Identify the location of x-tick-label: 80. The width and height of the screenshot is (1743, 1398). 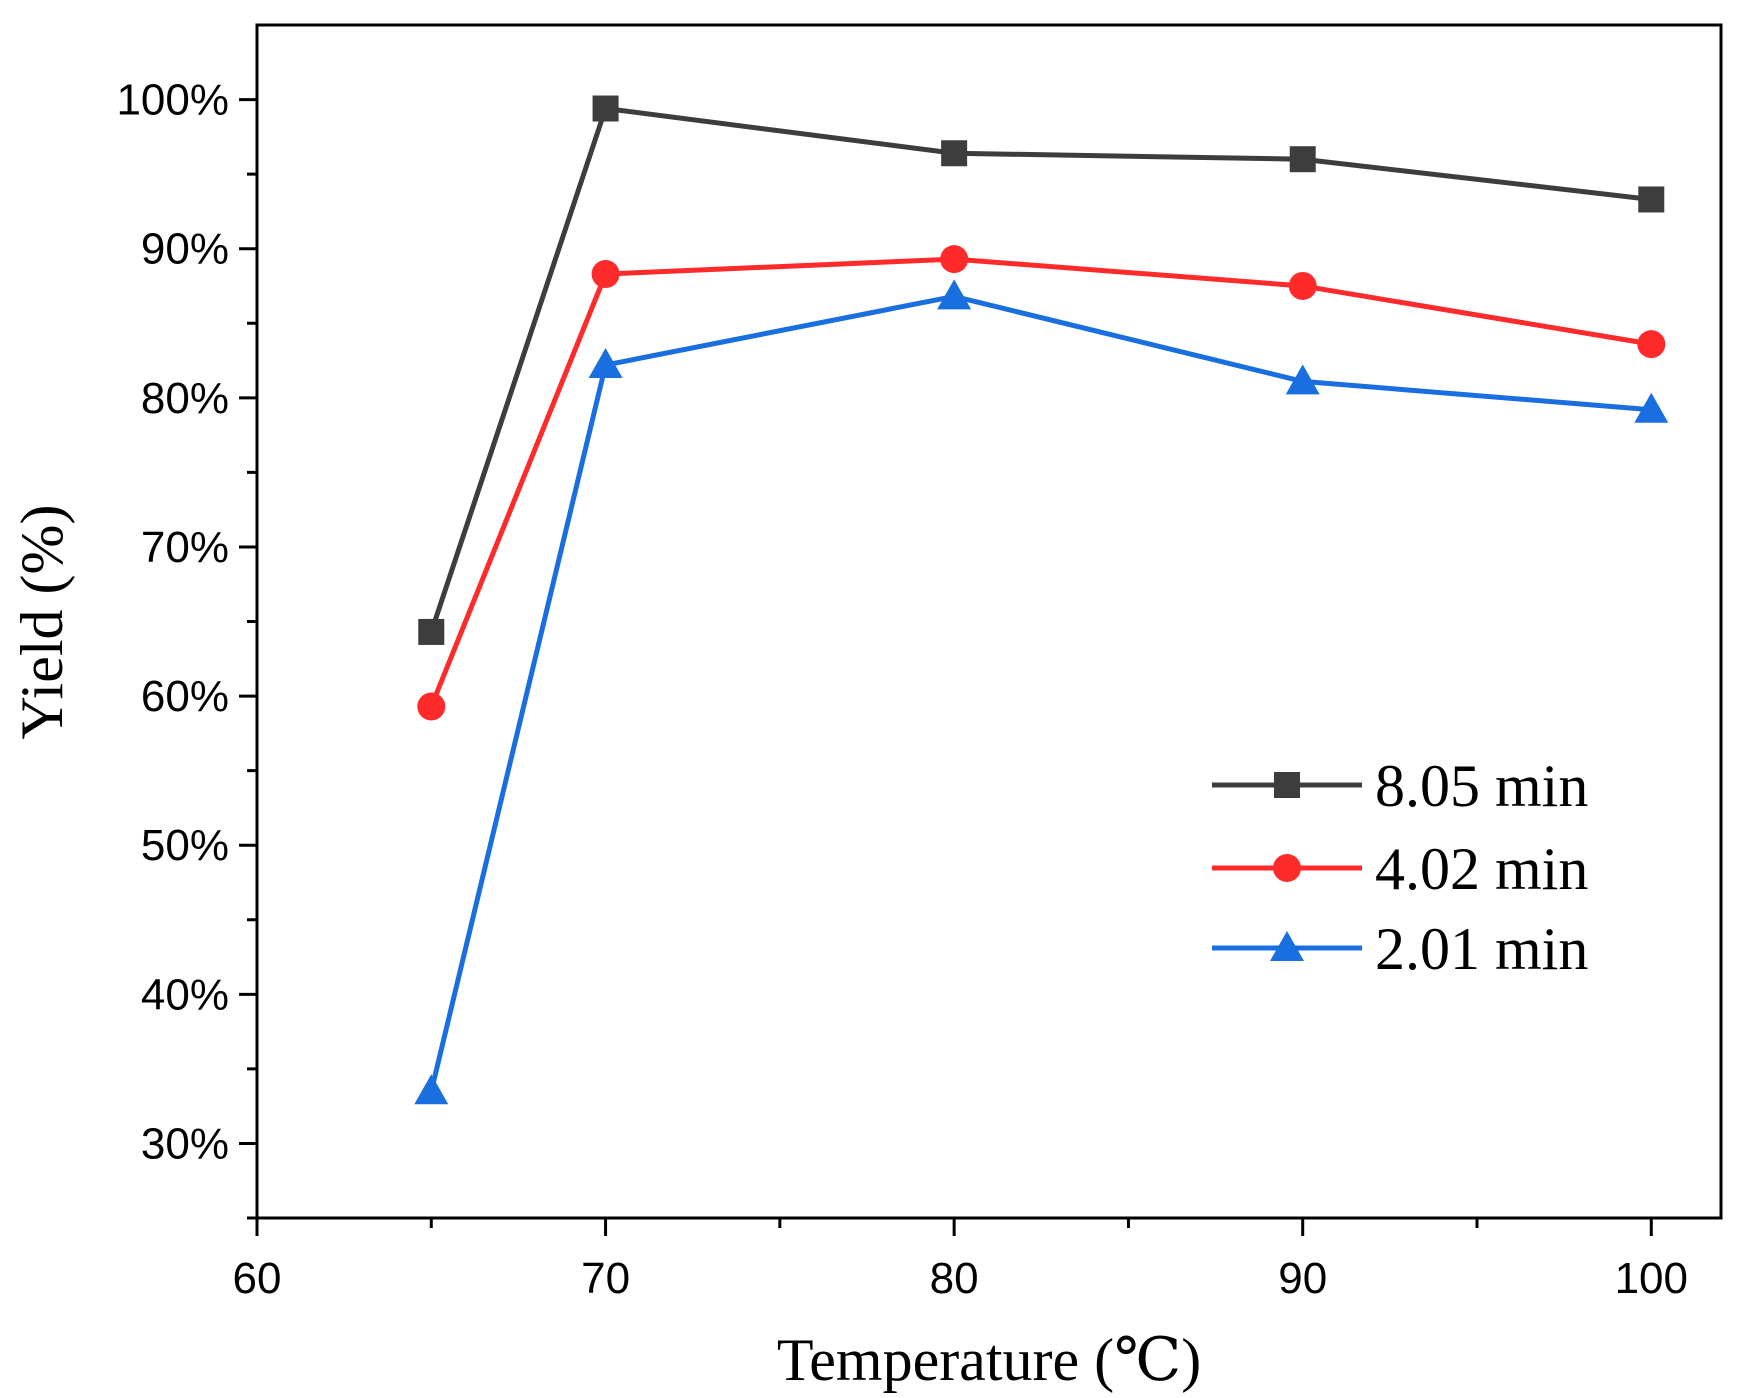
(954, 1278).